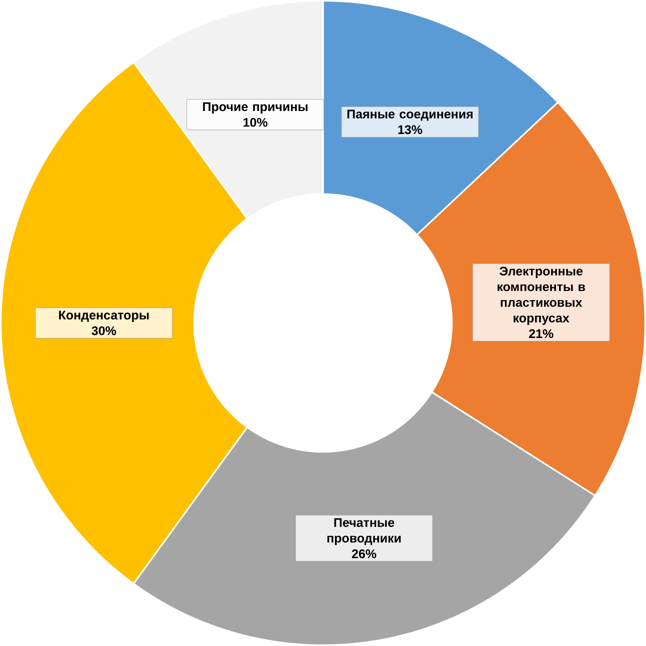 This screenshot has height=646, width=646. Describe the element at coordinates (255, 108) in the screenshot. I see `slice-label: Прочие причины` at that location.